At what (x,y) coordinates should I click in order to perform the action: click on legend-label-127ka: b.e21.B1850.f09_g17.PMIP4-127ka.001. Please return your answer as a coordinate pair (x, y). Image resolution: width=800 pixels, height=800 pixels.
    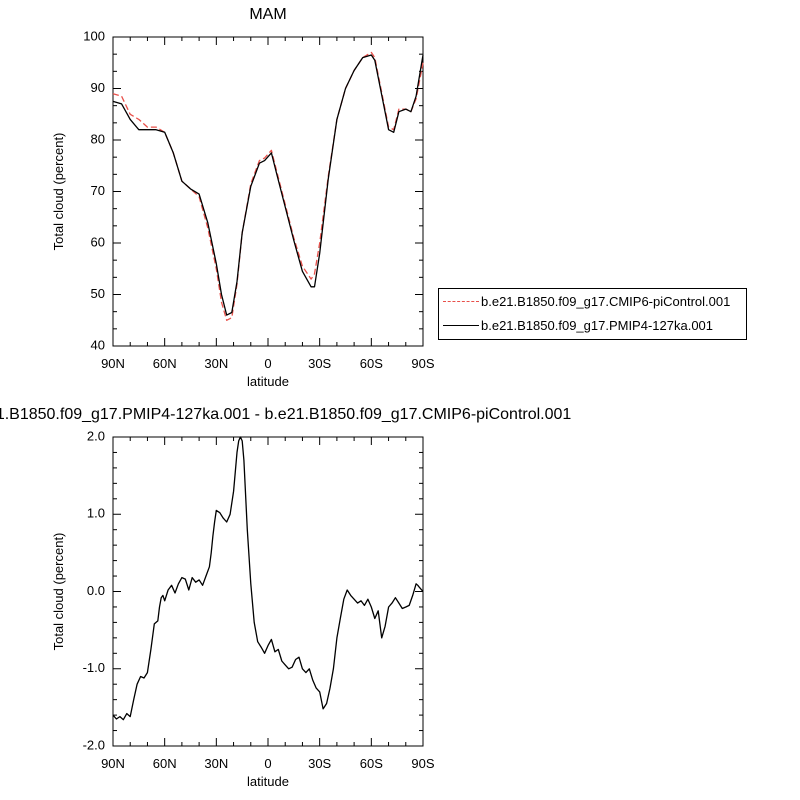
    Looking at the image, I should click on (597, 325).